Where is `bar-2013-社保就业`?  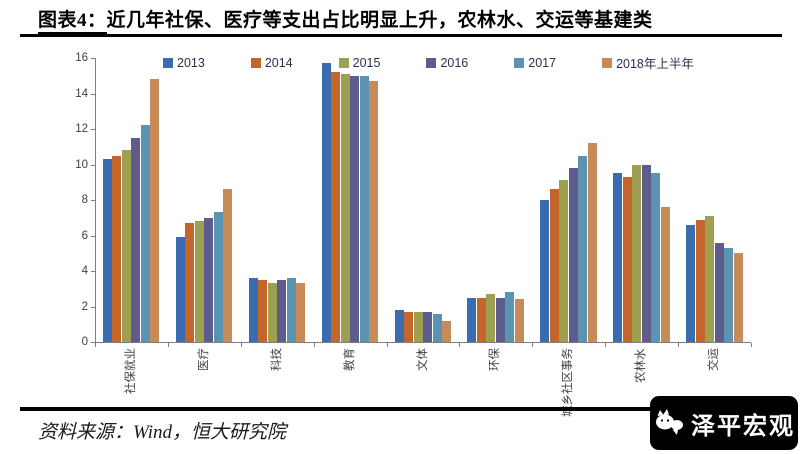
bar-2013-社保就业 is located at coordinates (107, 250).